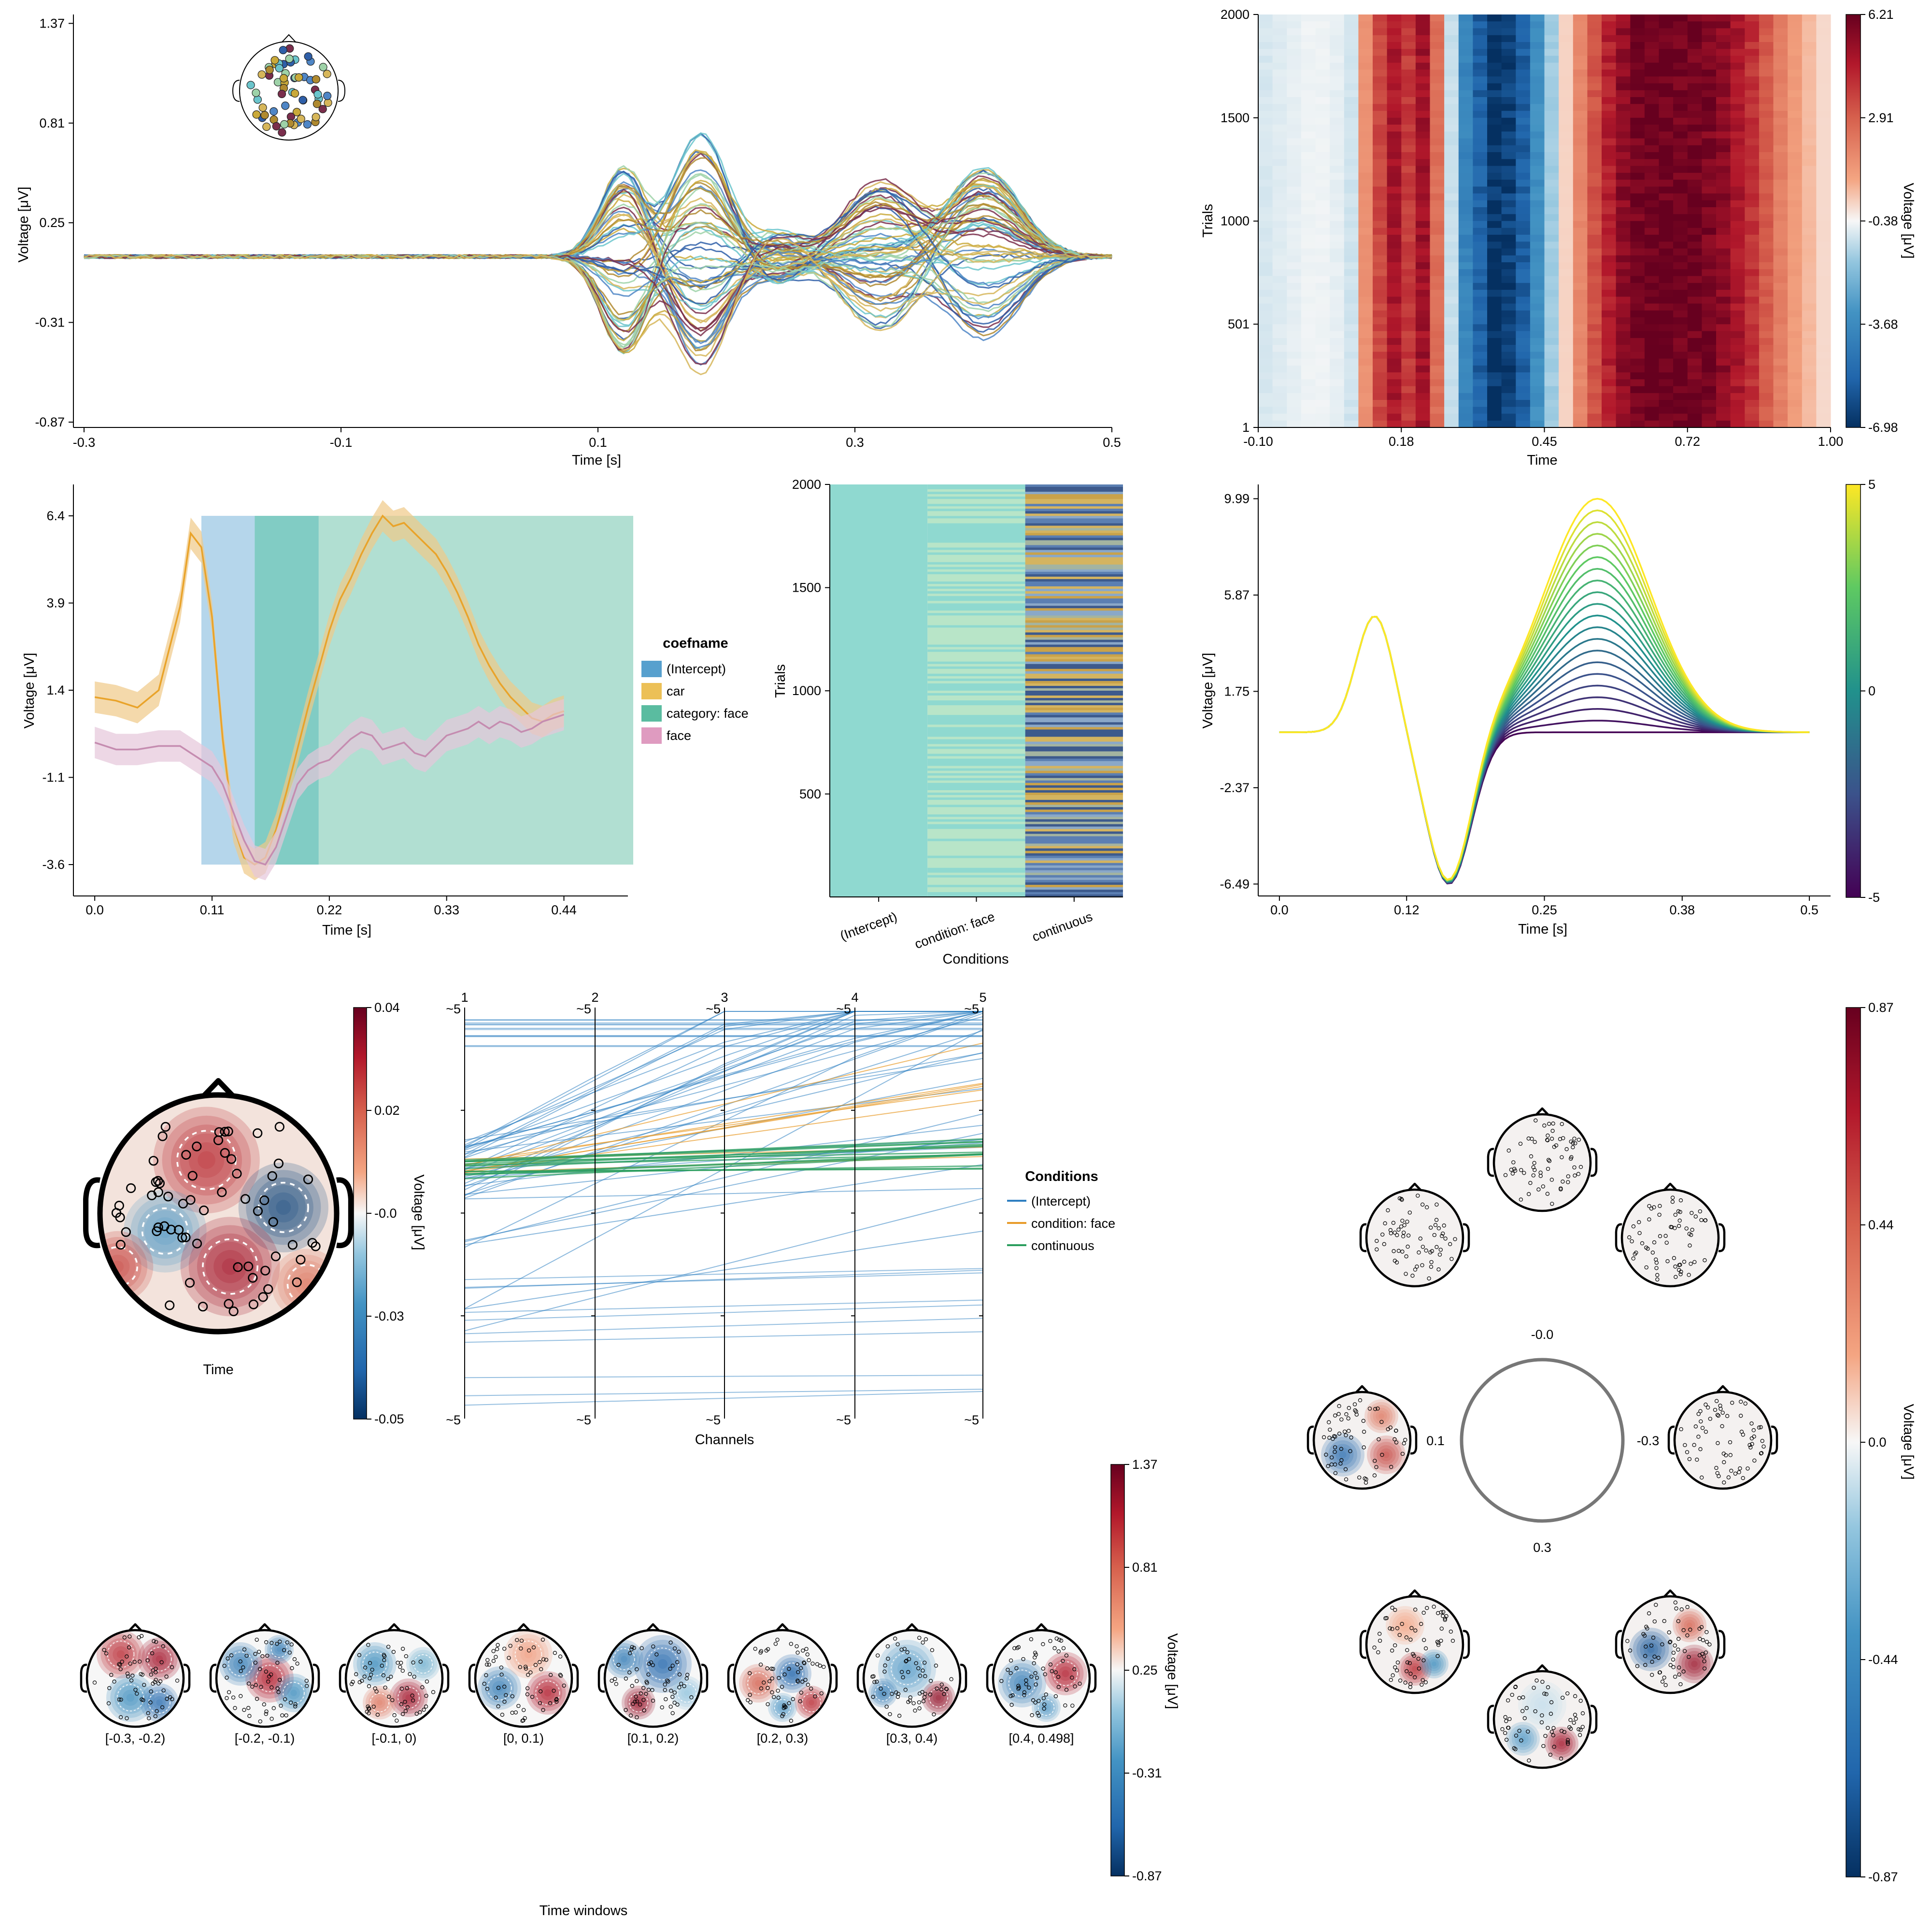 The height and width of the screenshot is (1932, 1932). I want to click on butterfly-y-tick-label: -0.31, so click(50, 322).